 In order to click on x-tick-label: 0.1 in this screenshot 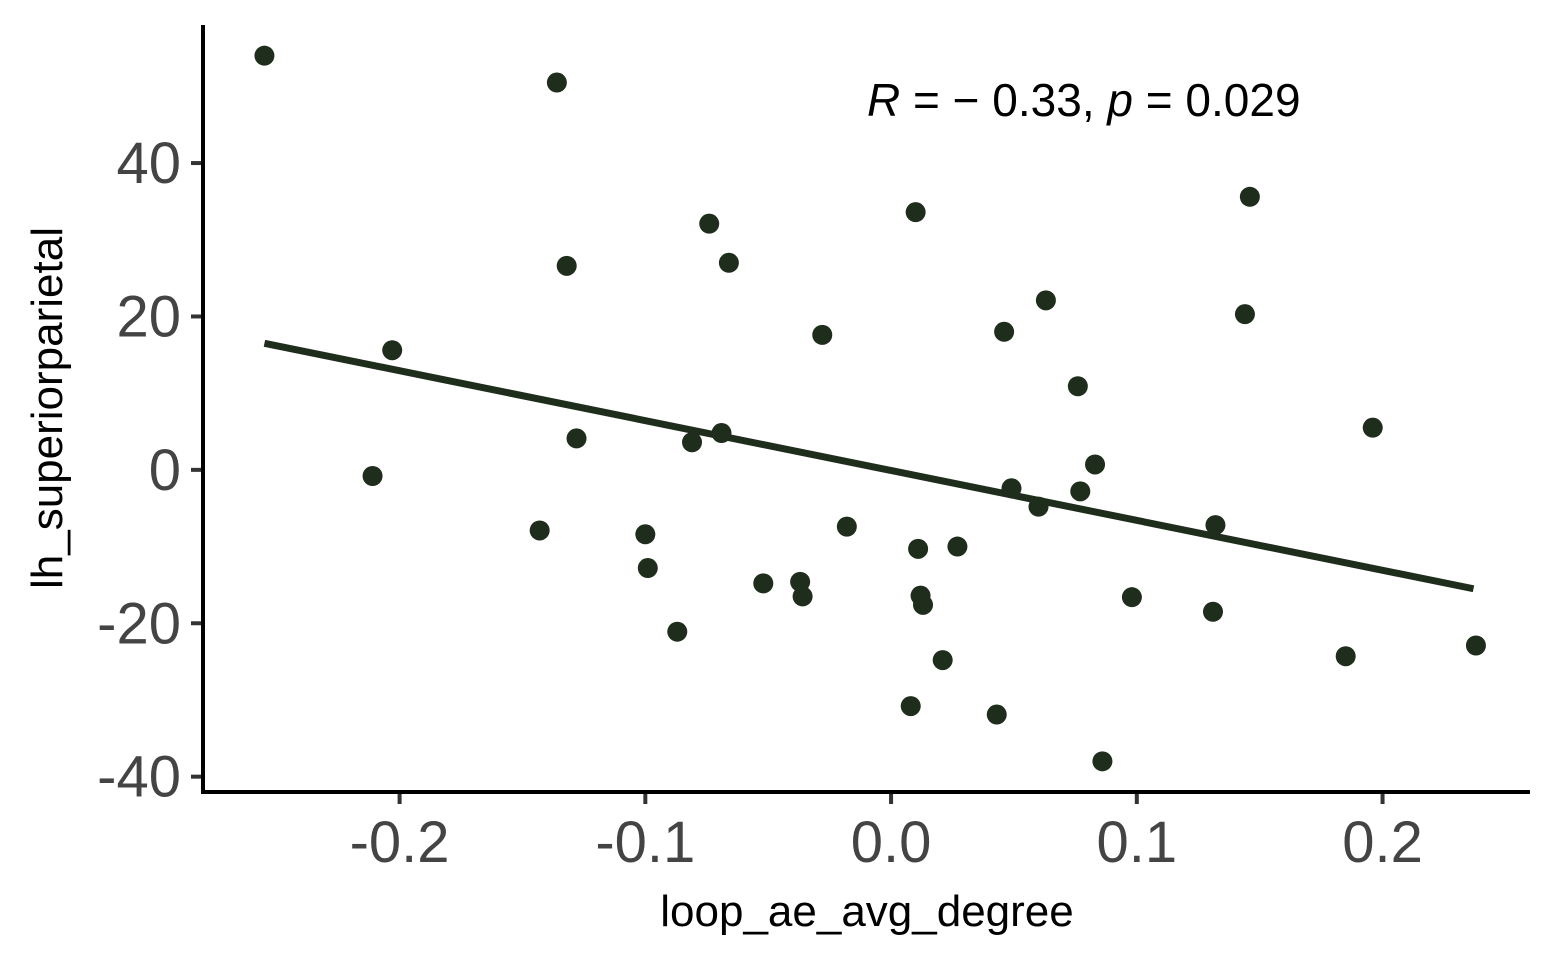, I will do `click(1136, 842)`.